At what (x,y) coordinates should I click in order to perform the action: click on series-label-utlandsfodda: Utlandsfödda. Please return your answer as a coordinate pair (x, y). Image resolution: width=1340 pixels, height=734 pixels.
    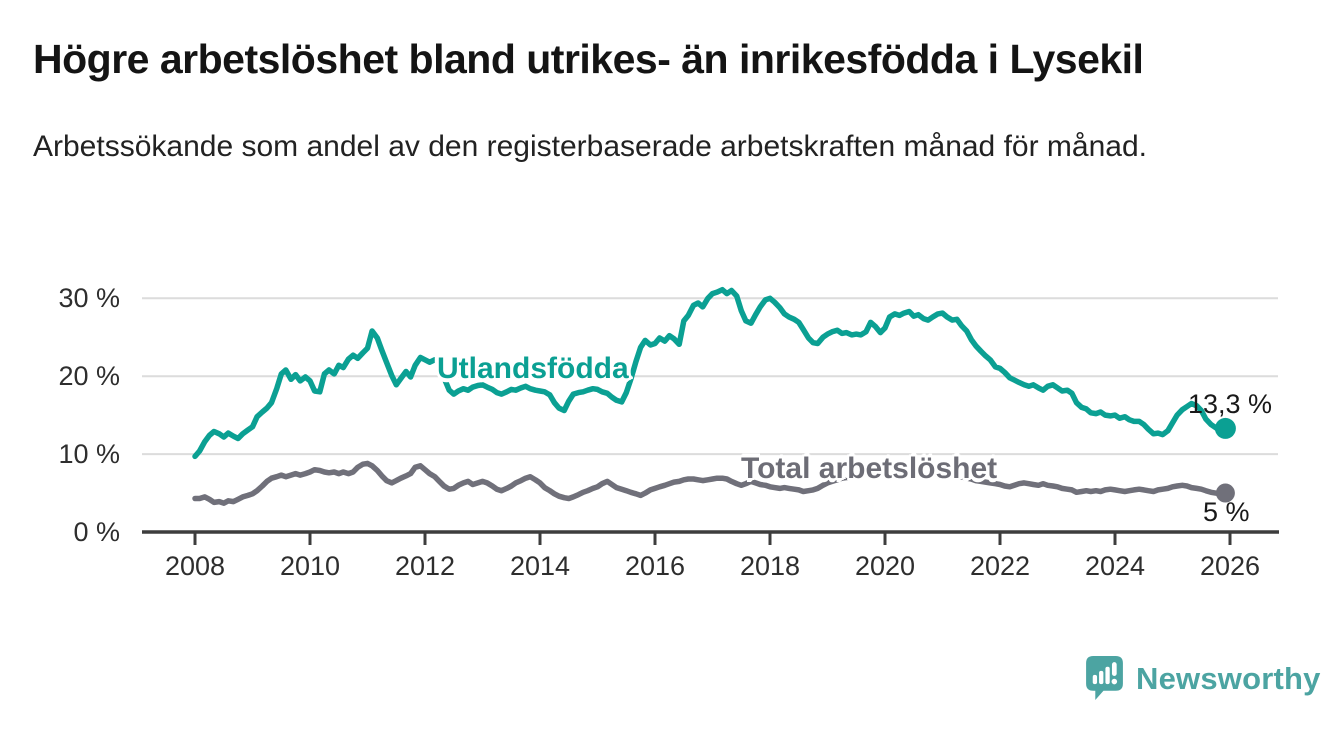
    Looking at the image, I should click on (533, 368).